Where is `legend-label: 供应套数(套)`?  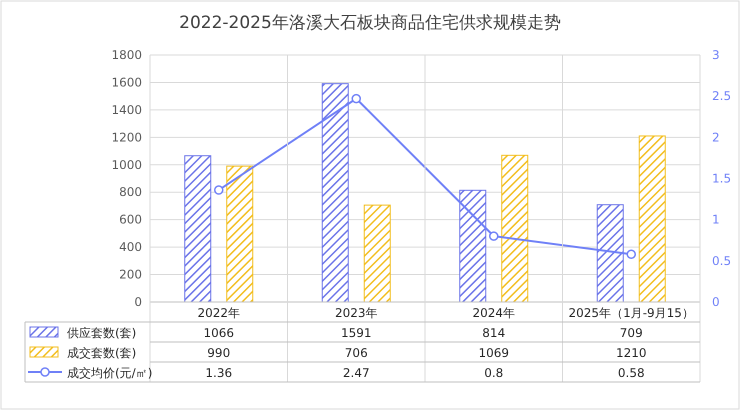
legend-label: 供应套数(套) is located at coordinates (101, 333).